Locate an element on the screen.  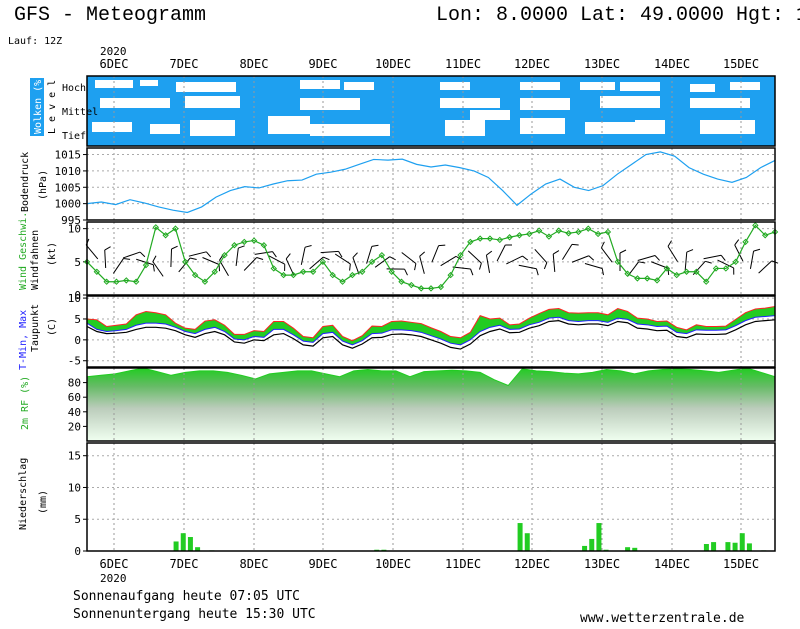
temp-unit: (C) is located at coordinates (52, 327).